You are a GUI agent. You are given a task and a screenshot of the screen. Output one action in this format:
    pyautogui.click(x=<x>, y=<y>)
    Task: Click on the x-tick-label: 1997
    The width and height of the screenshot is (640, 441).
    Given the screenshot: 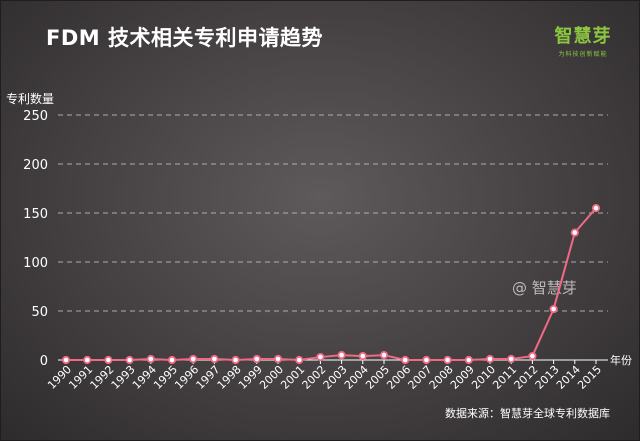 What is the action you would take?
    pyautogui.click(x=208, y=377)
    